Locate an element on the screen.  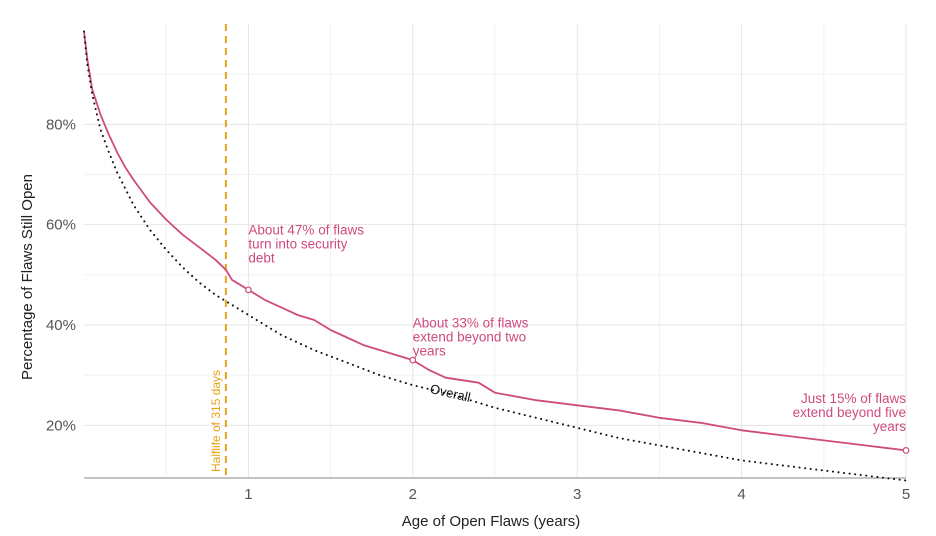
x-tick-label: 4 is located at coordinates (741, 494).